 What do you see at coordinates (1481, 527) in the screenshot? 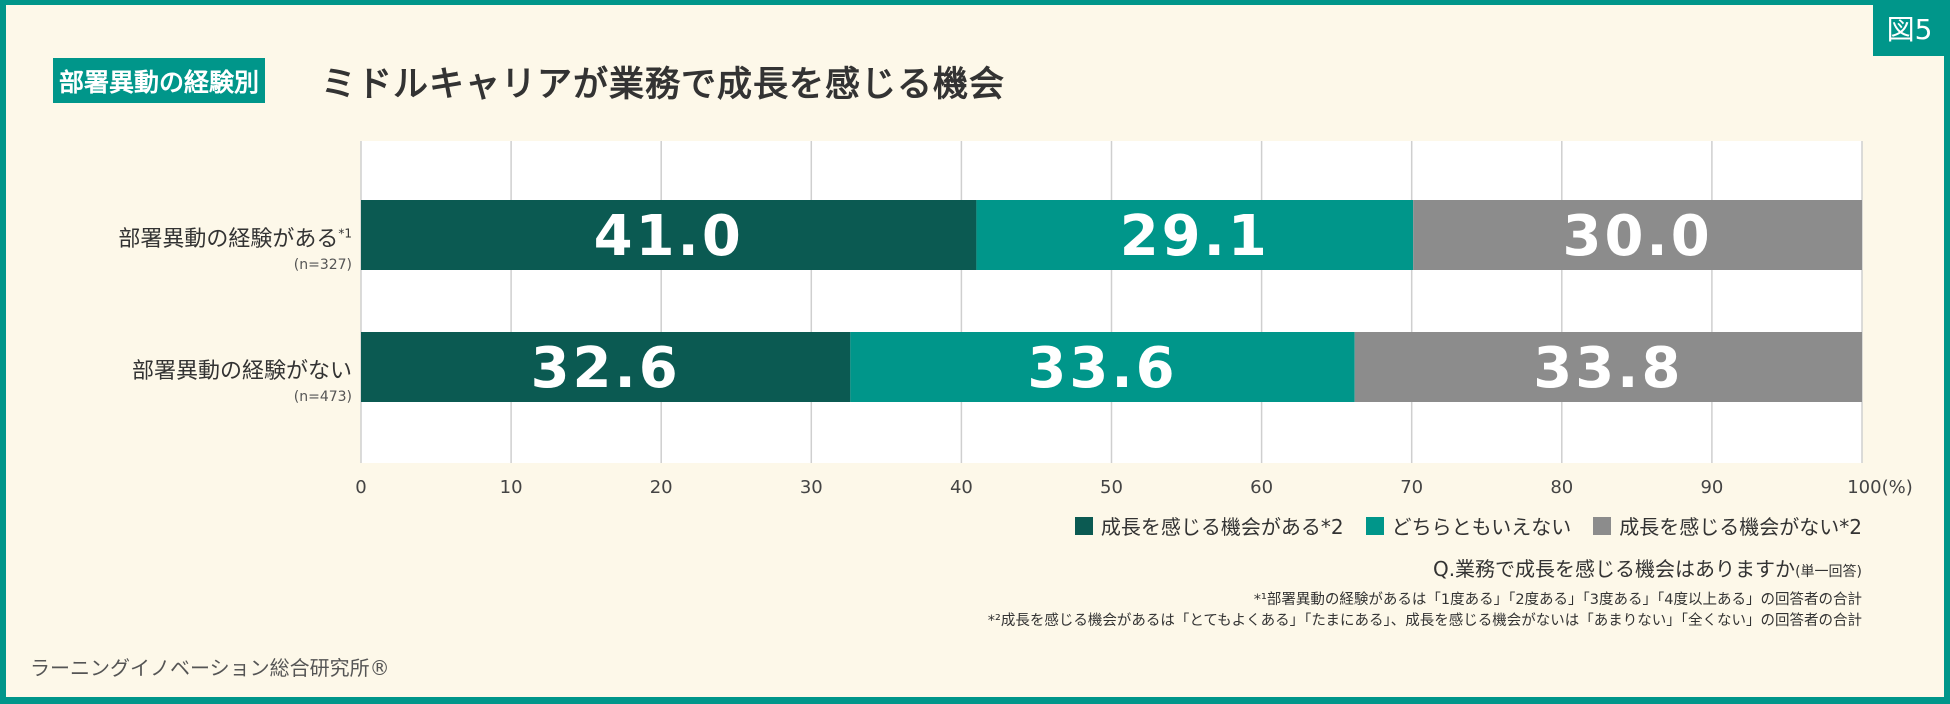
I see `legend-label: どちらともいえない` at bounding box center [1481, 527].